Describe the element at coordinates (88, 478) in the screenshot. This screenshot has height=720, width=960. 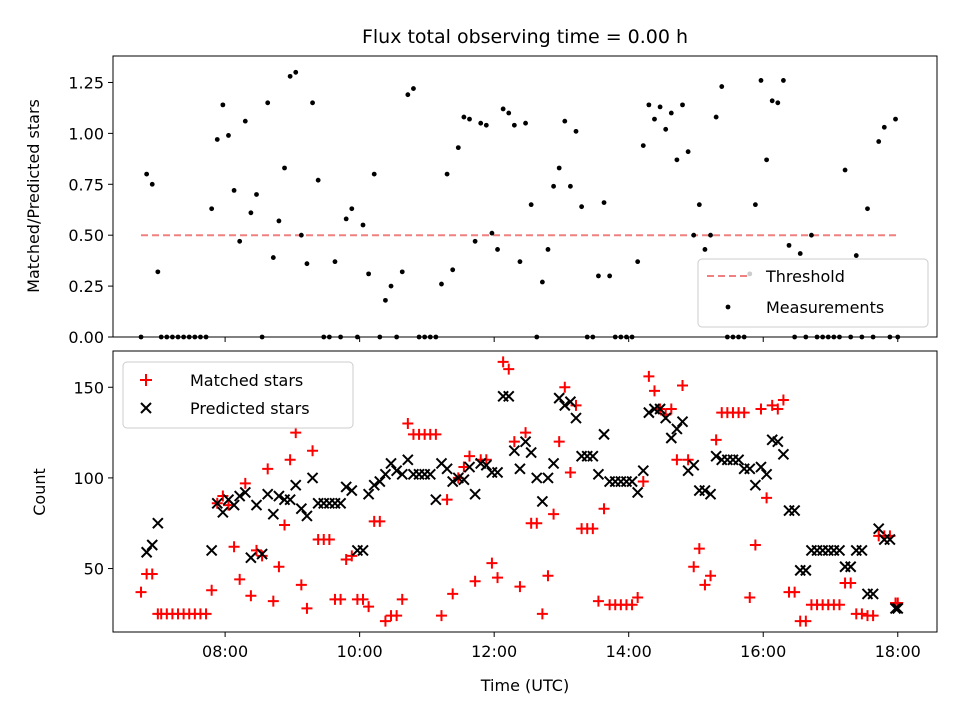
I see `bottom-y-tick-label: 100` at that location.